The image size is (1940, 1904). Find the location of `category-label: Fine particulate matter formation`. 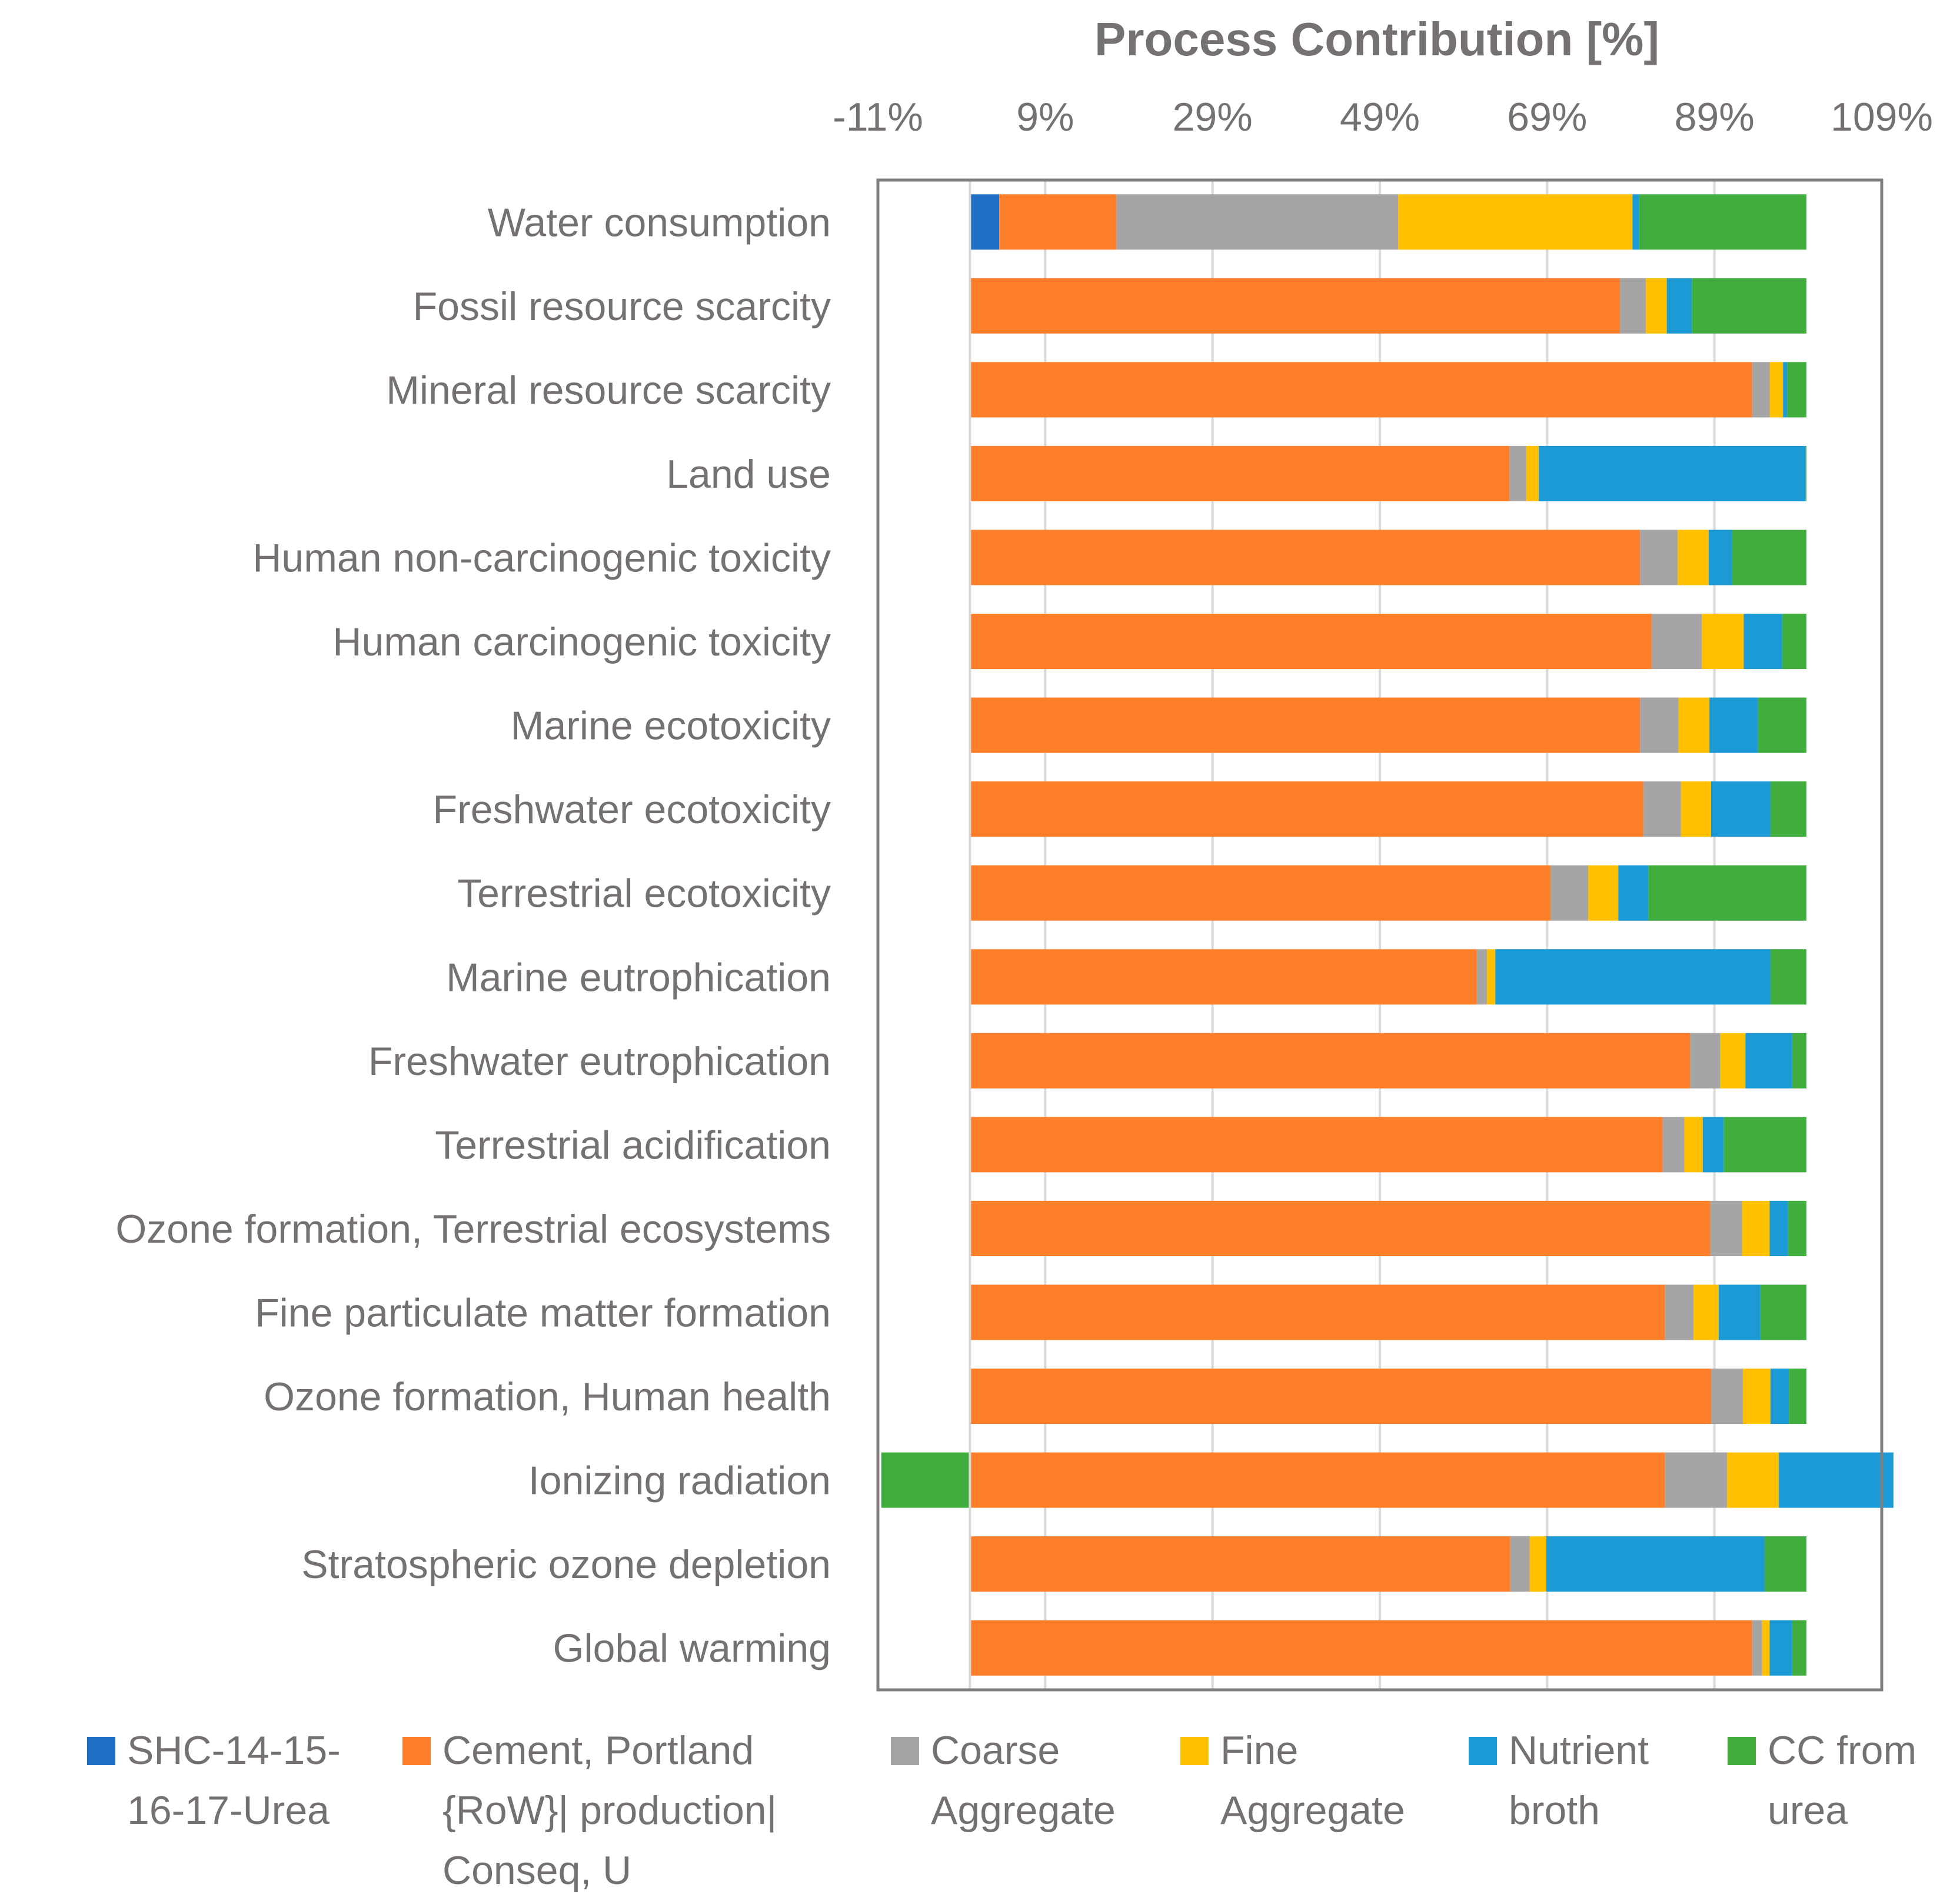

category-label: Fine particulate matter formation is located at coordinates (543, 1313).